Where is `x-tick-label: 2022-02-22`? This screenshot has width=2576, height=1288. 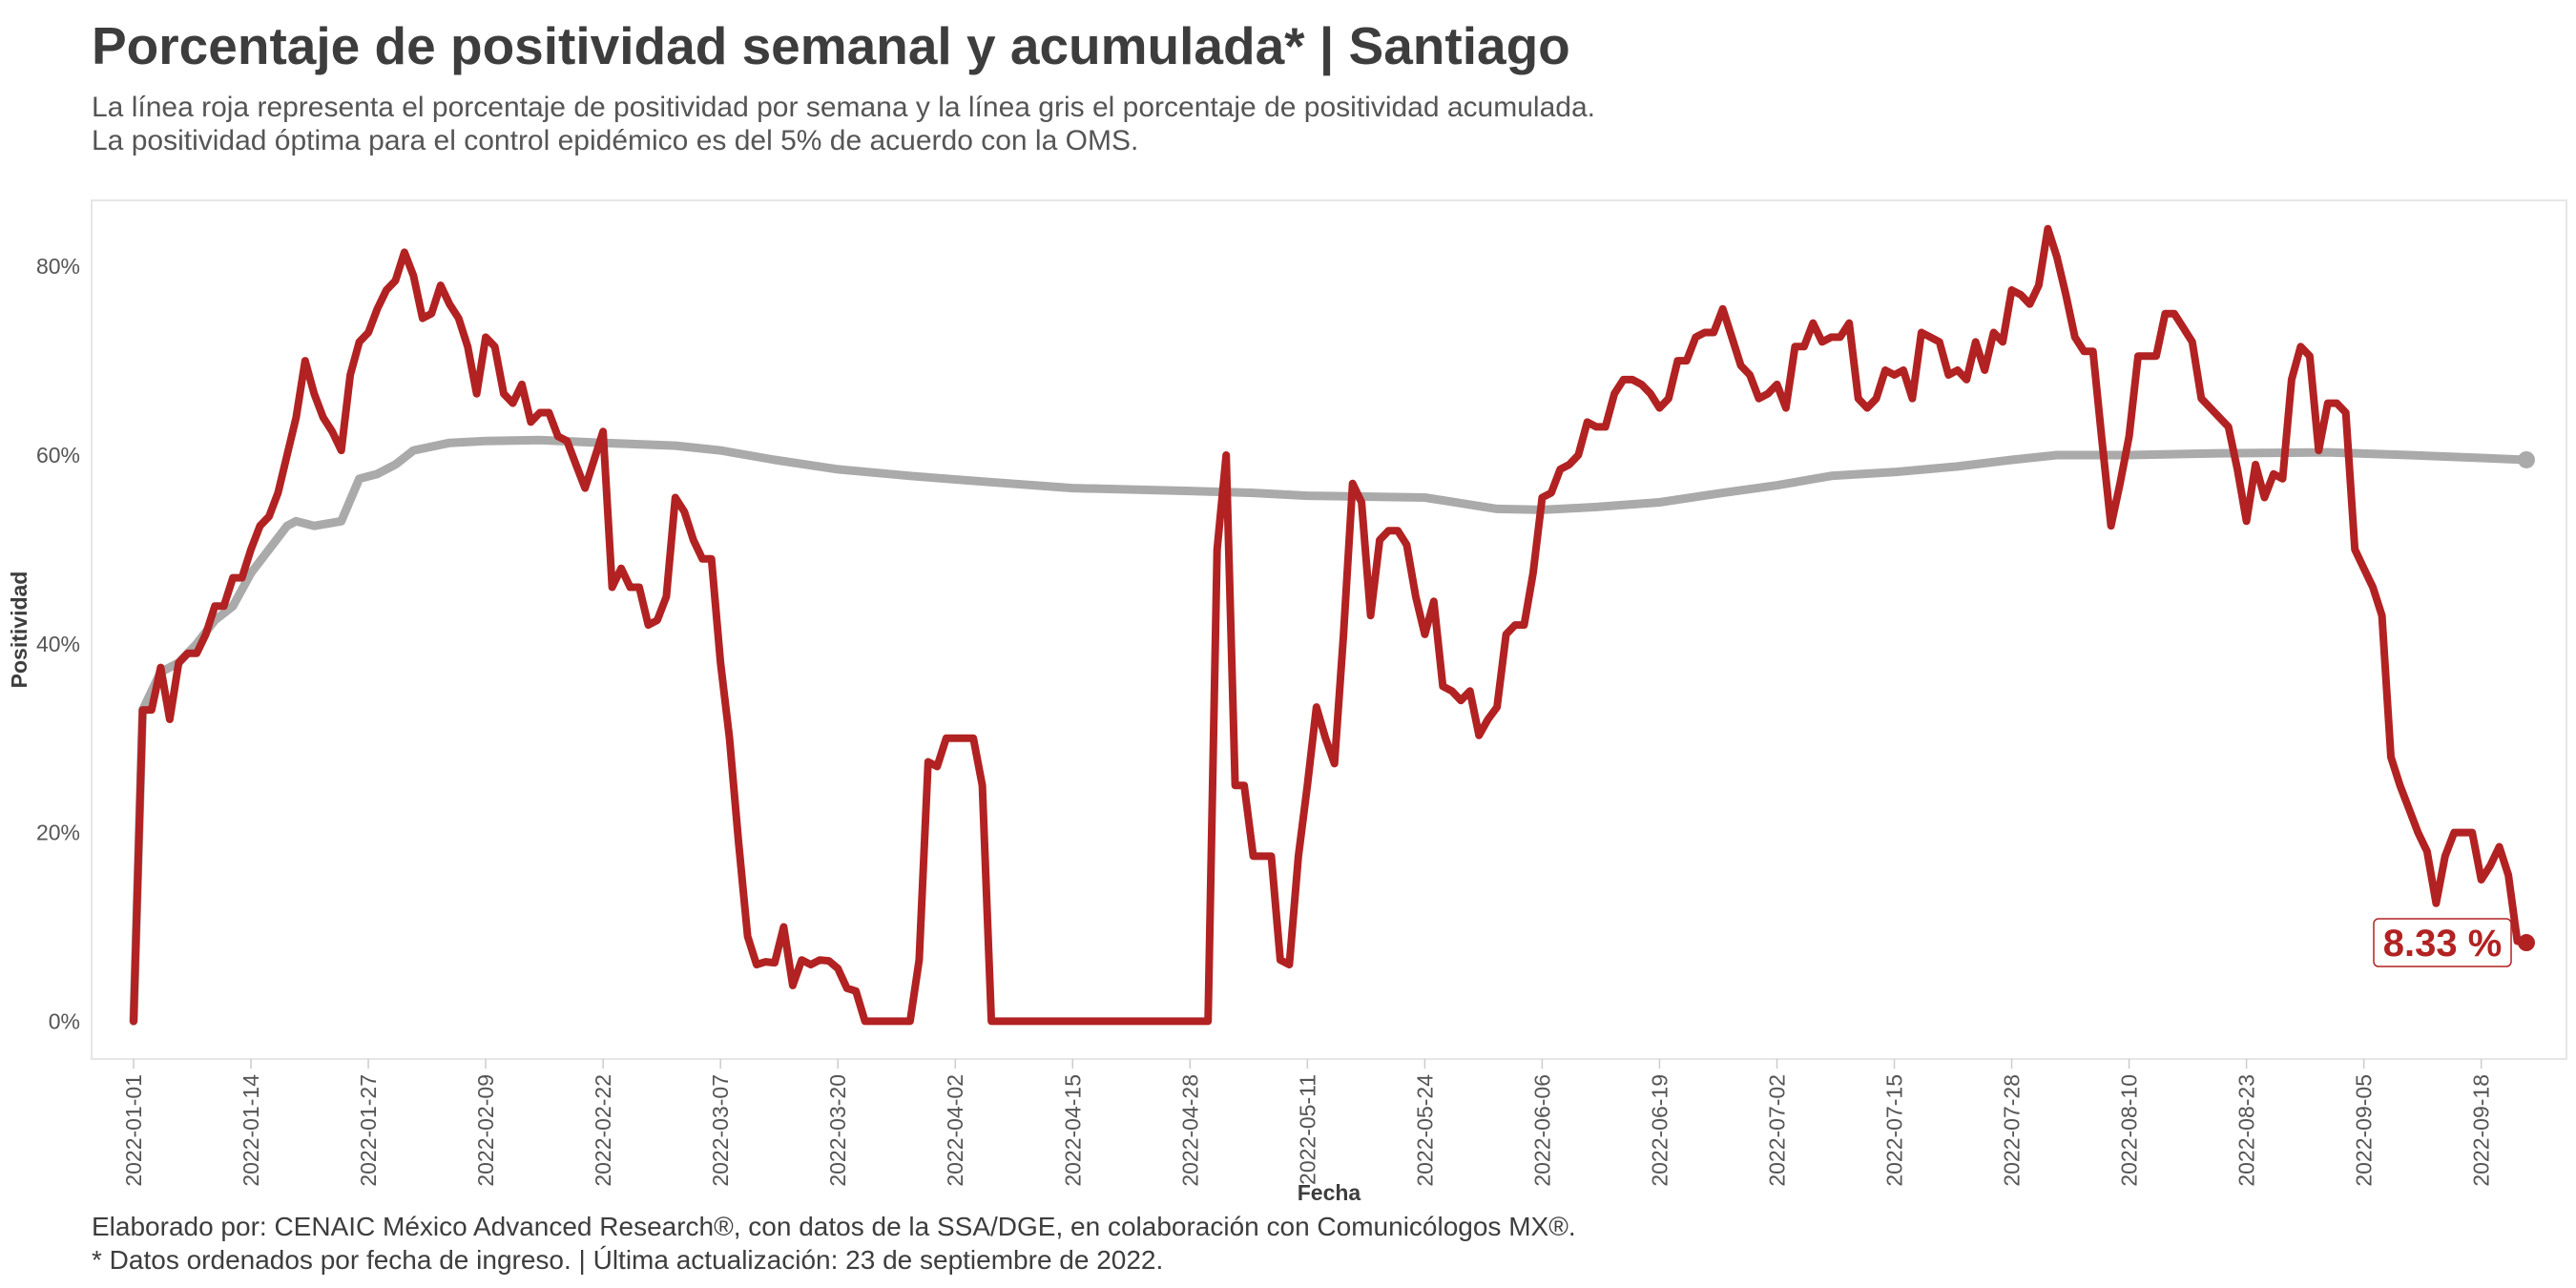 x-tick-label: 2022-02-22 is located at coordinates (603, 1130).